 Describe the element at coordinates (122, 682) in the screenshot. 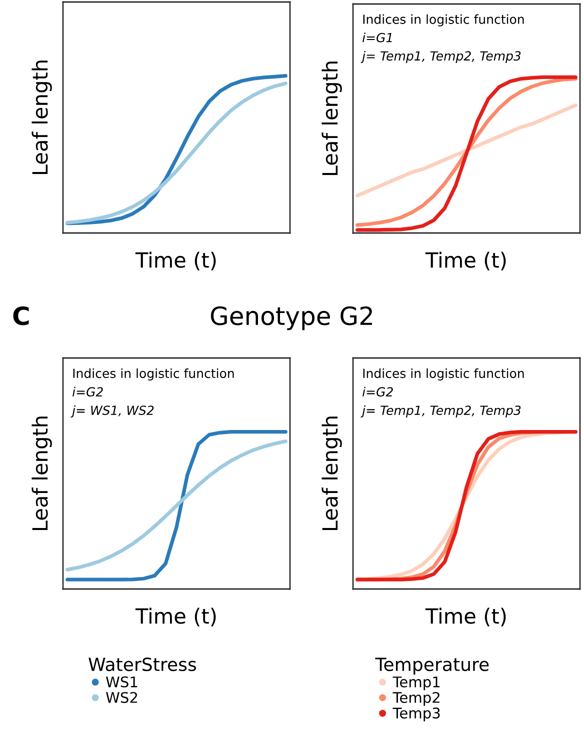

I see `legend-label: WS1` at that location.